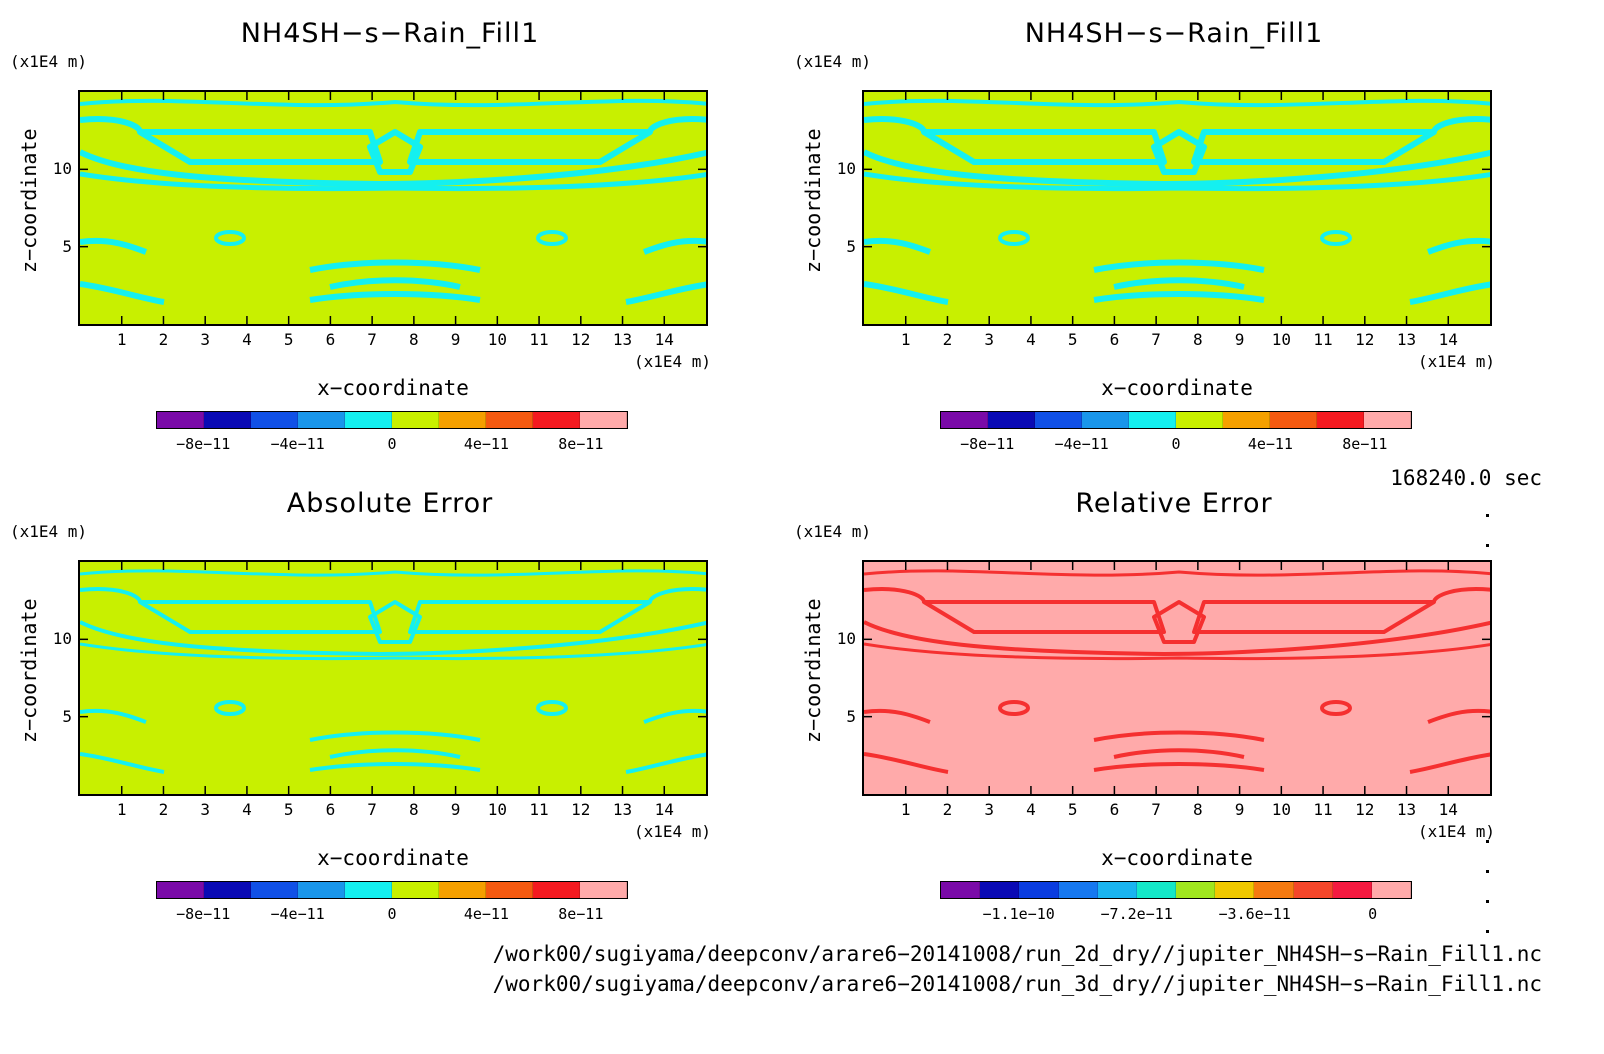 This screenshot has height=1054, width=1604. What do you see at coordinates (1365, 444) in the screenshot?
I see `colorbar-label: 8e−11` at bounding box center [1365, 444].